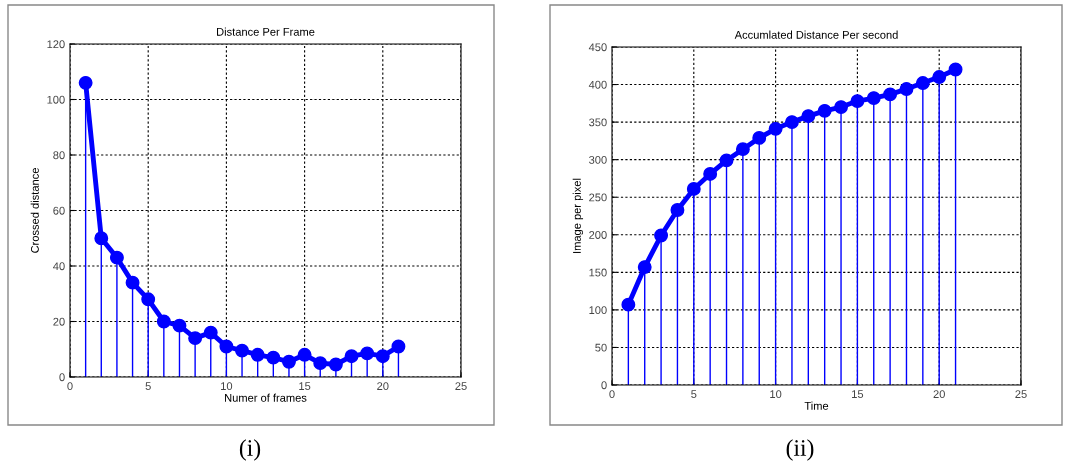 This screenshot has width=1070, height=468. I want to click on y-axis-title: Image per pixel, so click(578, 215).